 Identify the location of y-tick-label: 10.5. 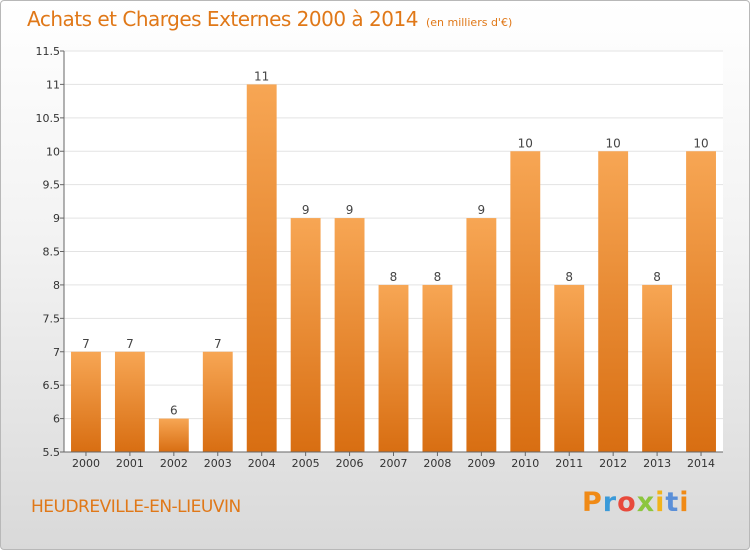
(48, 118).